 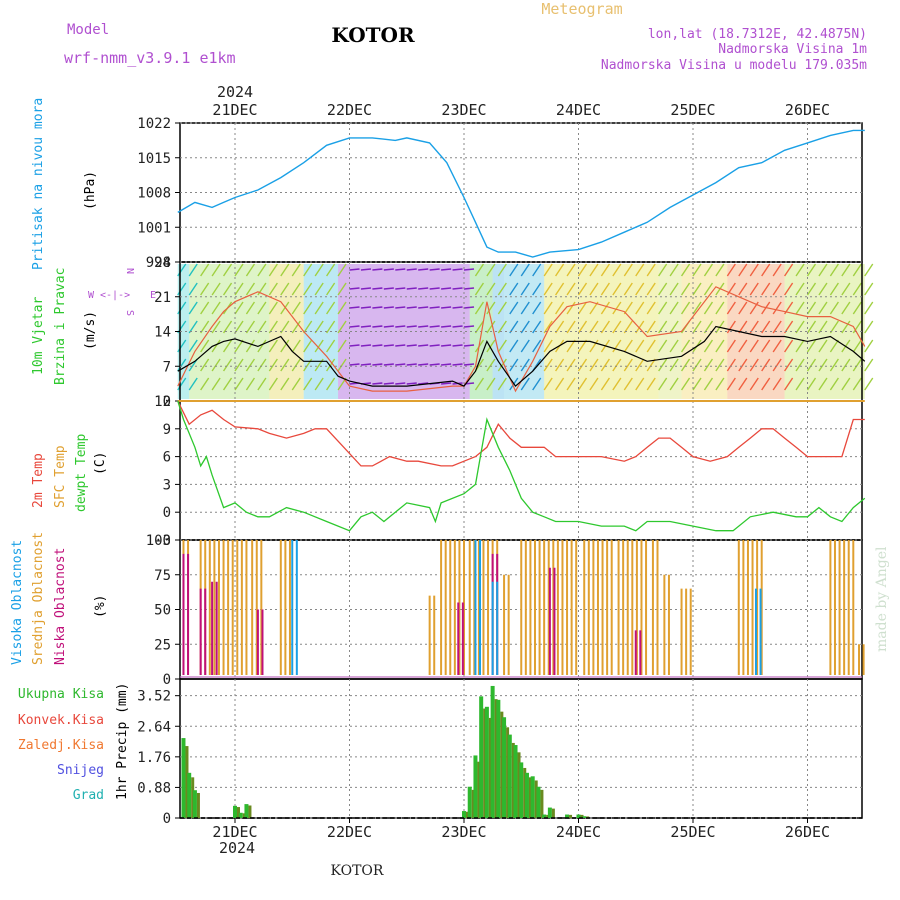 I want to click on elevation-label: Nadmorska Visina 1m, so click(x=792, y=49).